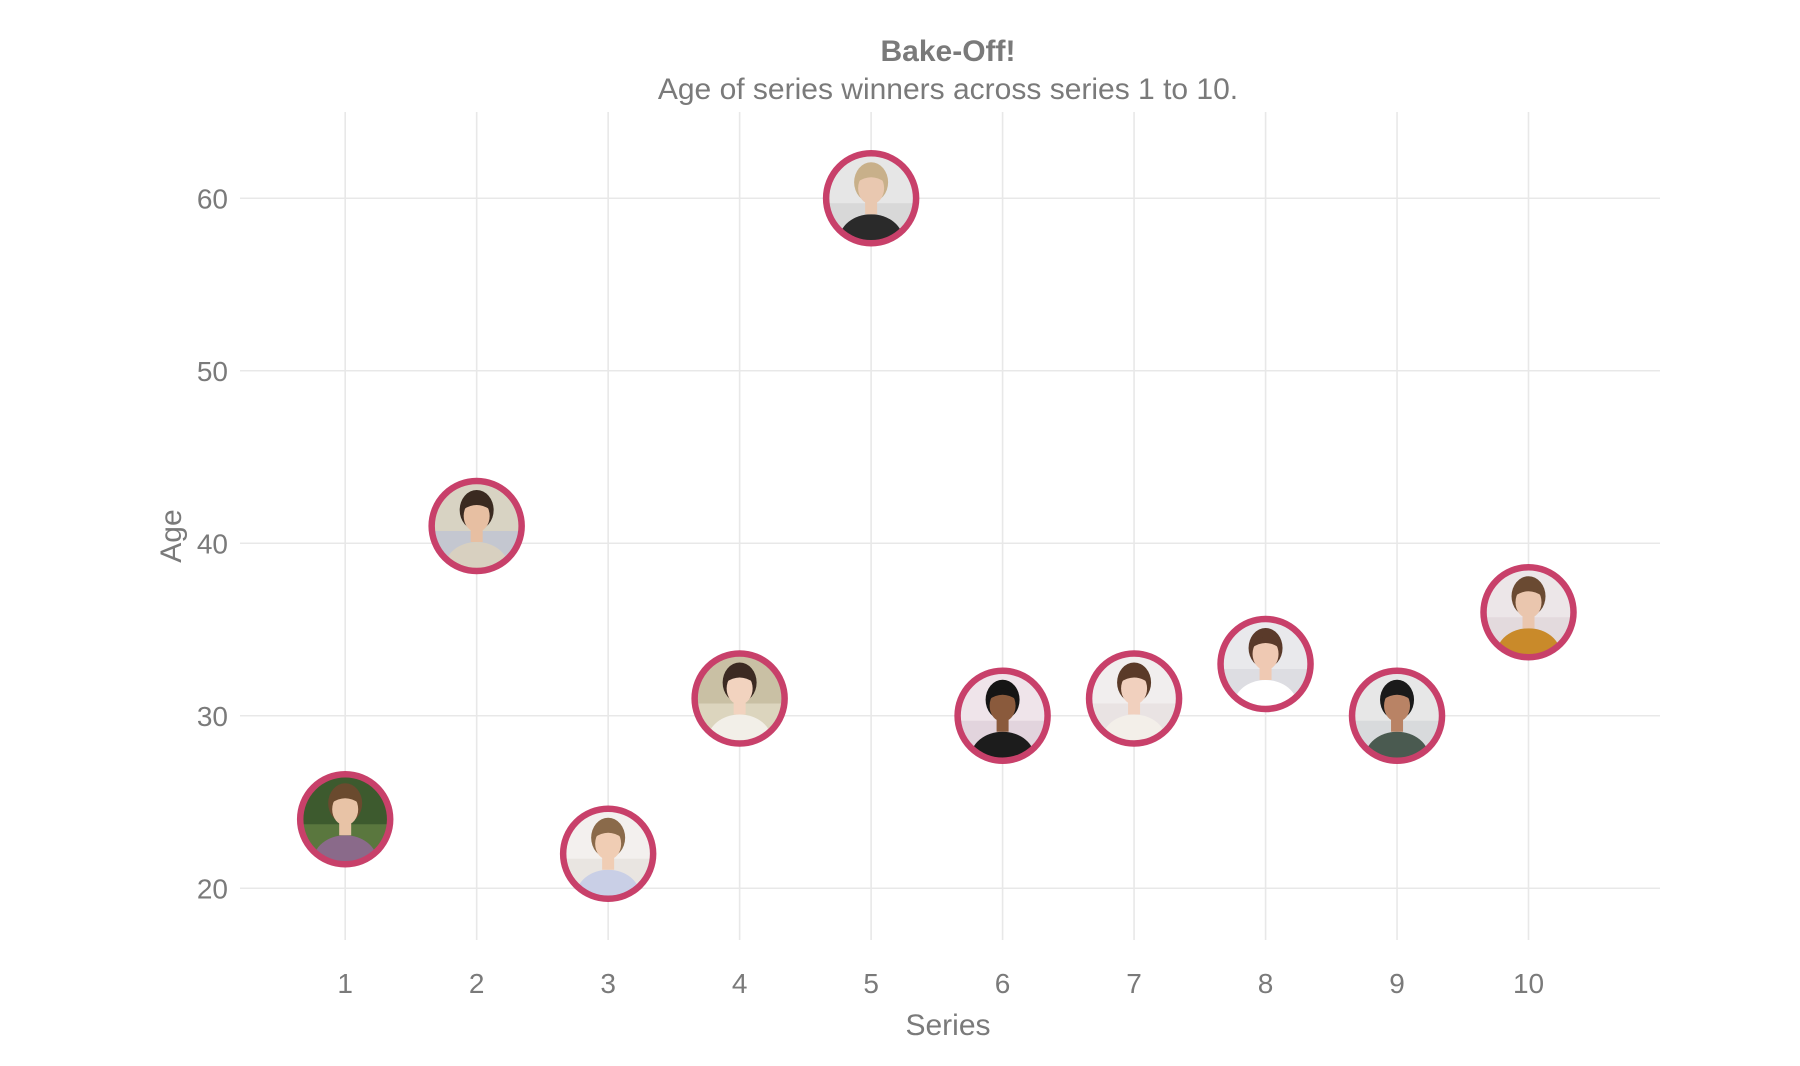 Image resolution: width=1800 pixels, height=1066 pixels. What do you see at coordinates (871, 983) in the screenshot?
I see `x-tick-label: 5` at bounding box center [871, 983].